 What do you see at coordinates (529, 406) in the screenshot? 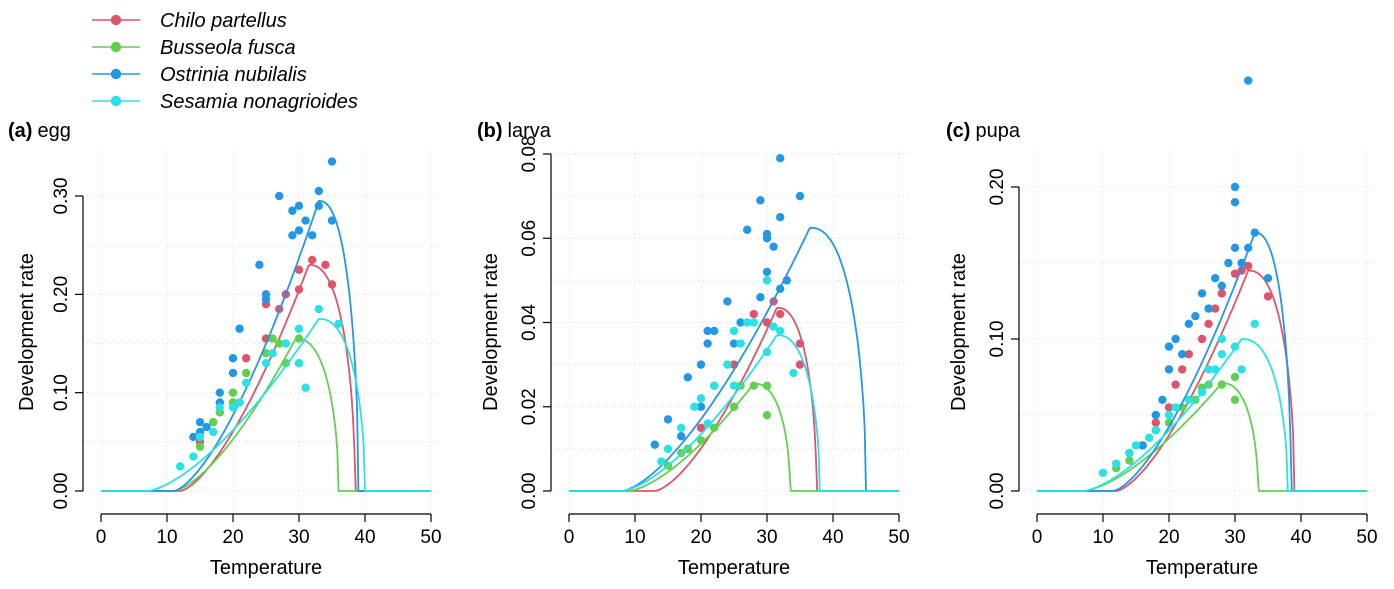
I see `y-tick-label: 0.02` at bounding box center [529, 406].